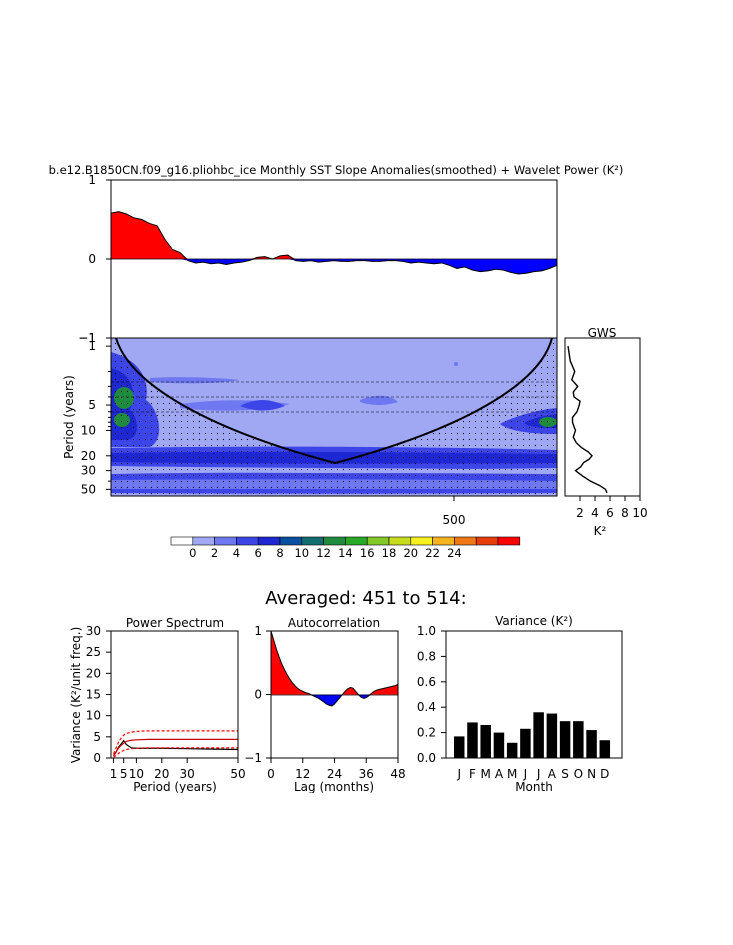  What do you see at coordinates (93, 631) in the screenshot?
I see `ps-ytick-label: 30` at bounding box center [93, 631].